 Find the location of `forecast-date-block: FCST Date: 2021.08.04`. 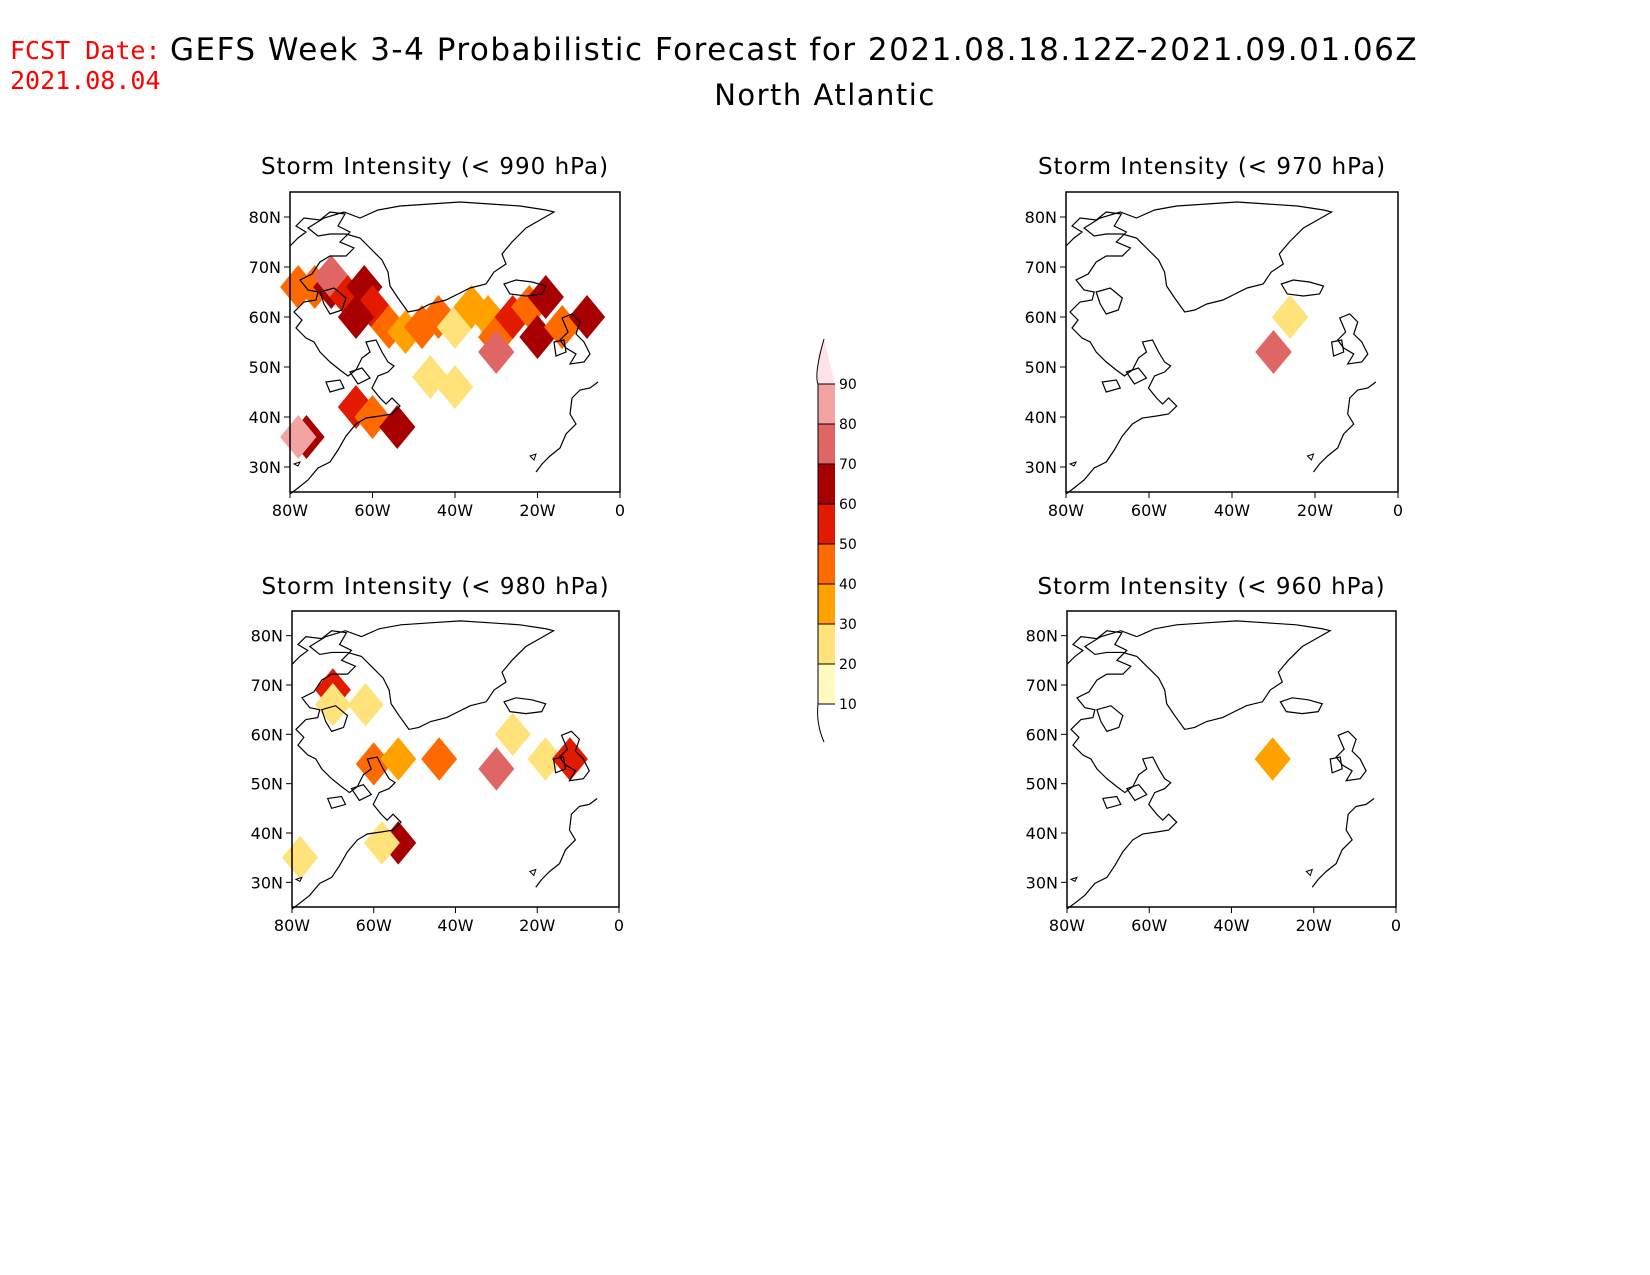

forecast-date-block: FCST Date: 2021.08.04 is located at coordinates (85, 66).